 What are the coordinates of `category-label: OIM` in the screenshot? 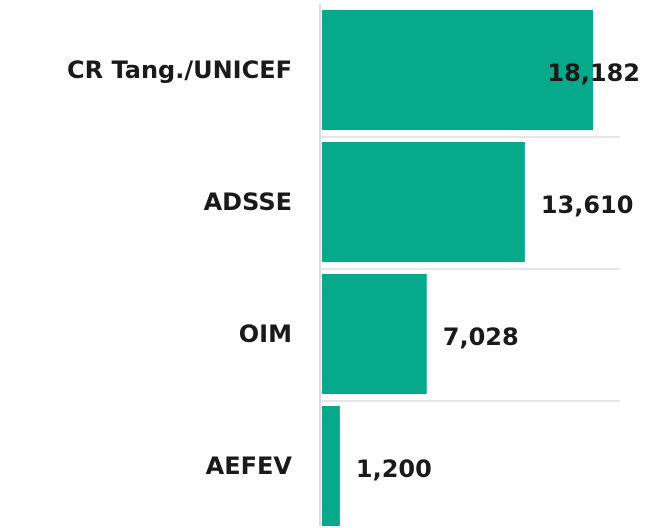 It's located at (265, 334).